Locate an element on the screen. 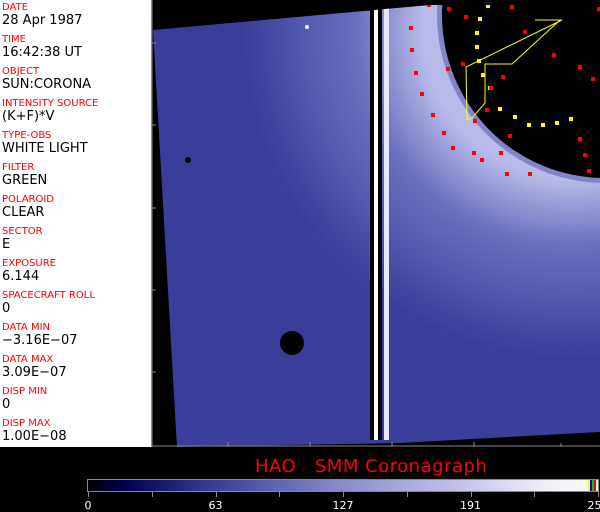 This screenshot has width=600, height=512. colorbar-stripe-green is located at coordinates (593, 485).